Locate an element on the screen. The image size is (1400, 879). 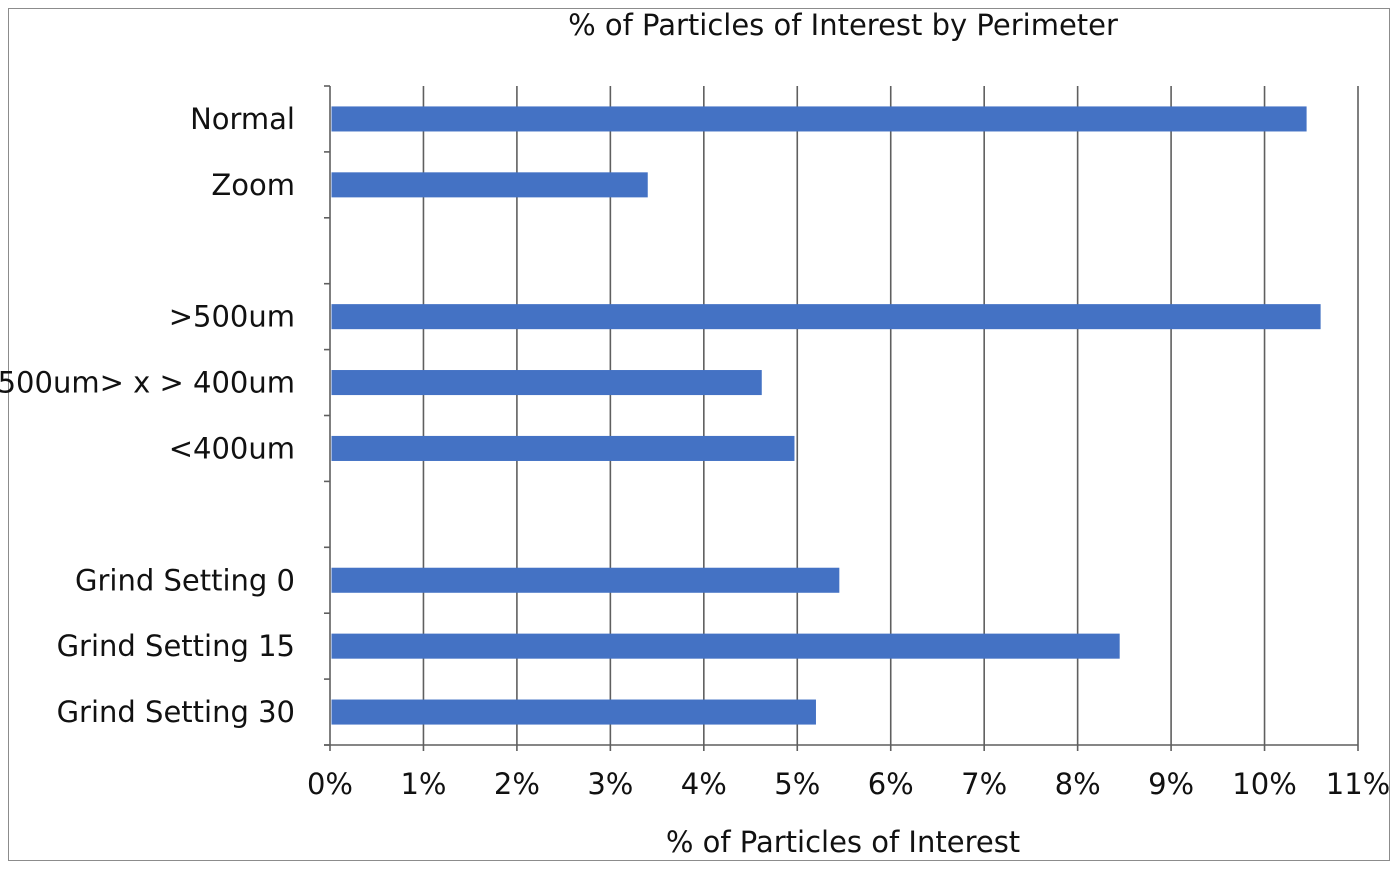
x-axis-title: % of Particles of Interest is located at coordinates (843, 842).